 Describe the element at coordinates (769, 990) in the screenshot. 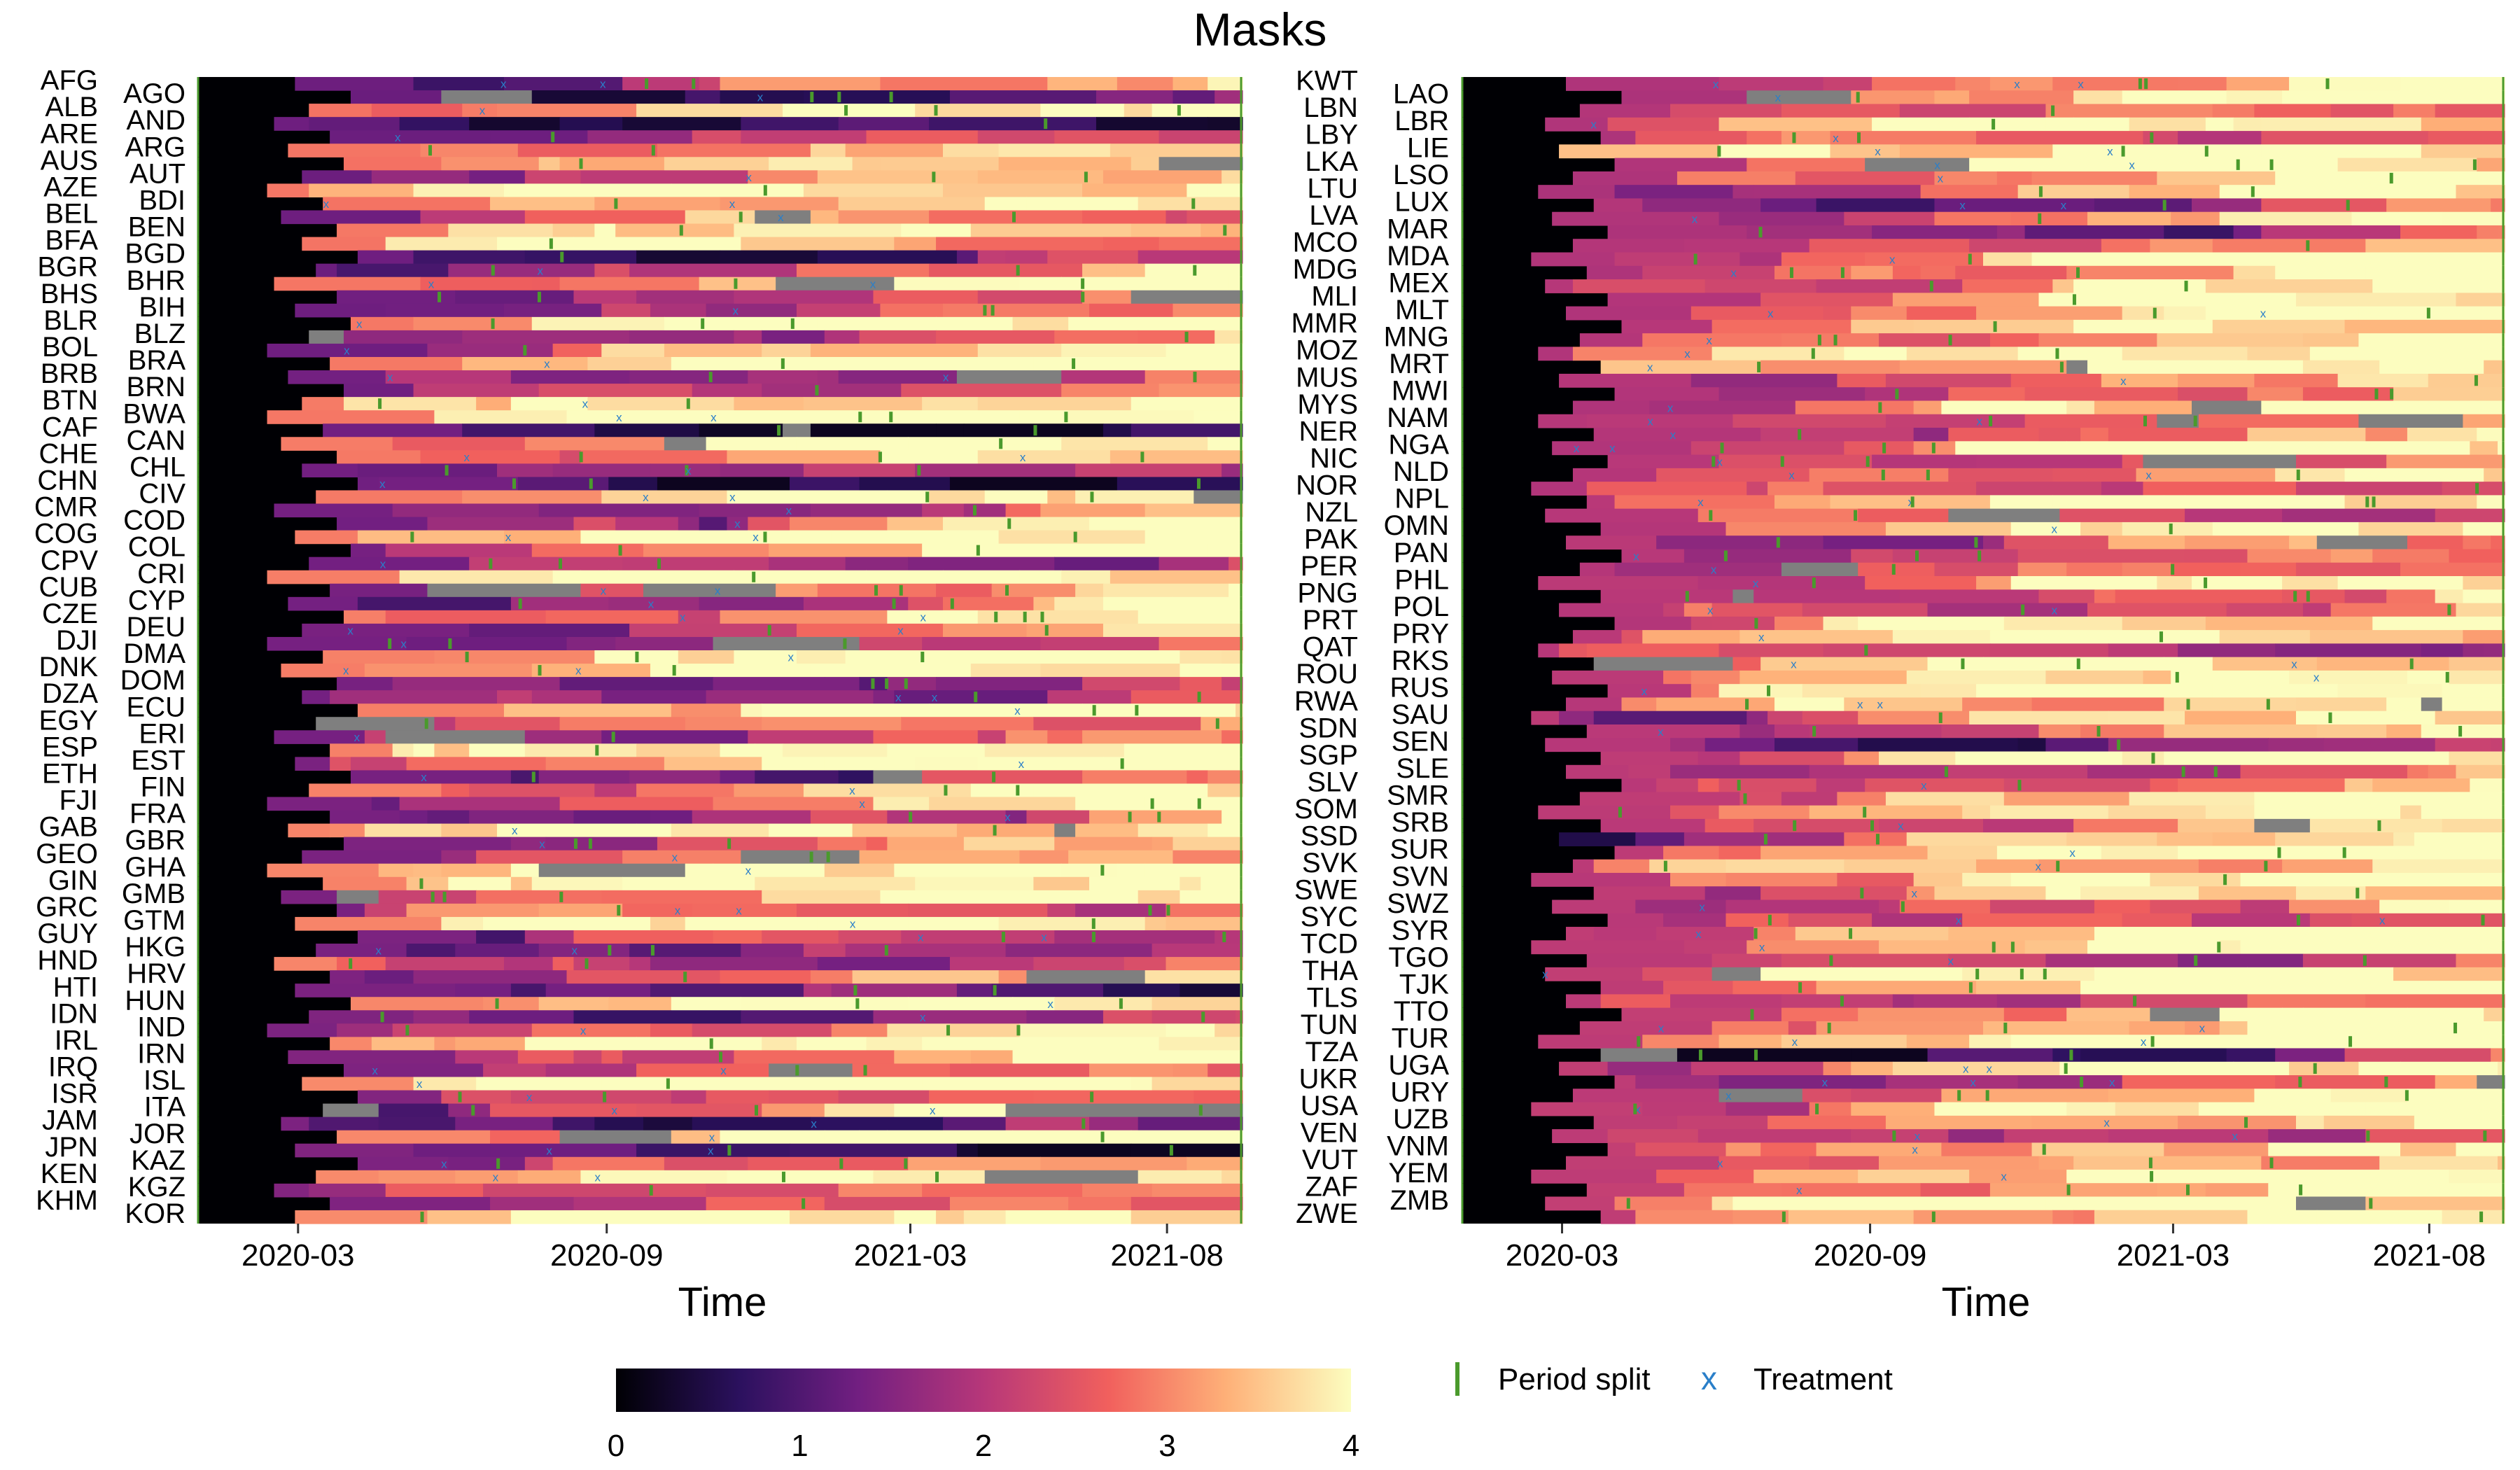

I see `row-hti` at that location.